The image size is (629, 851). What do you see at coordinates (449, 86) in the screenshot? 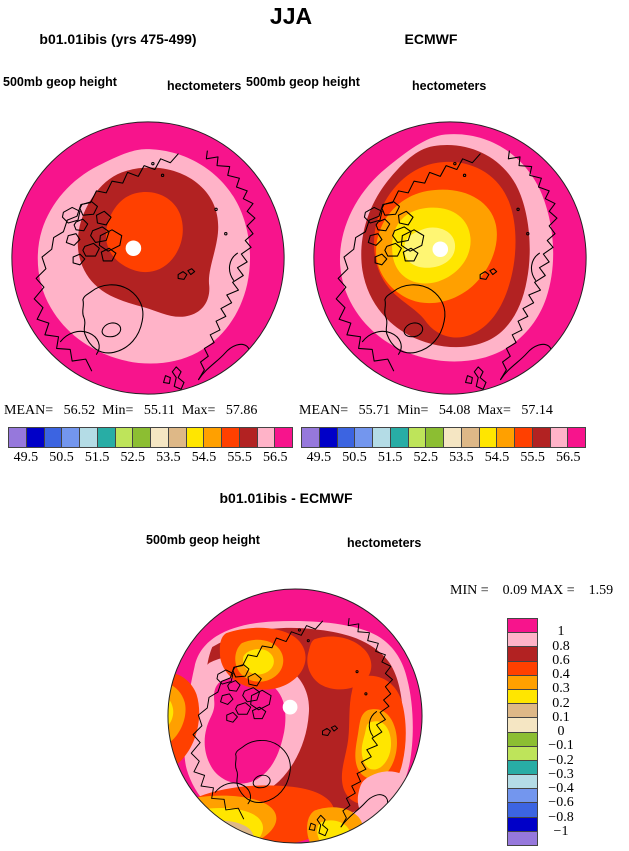
I see `reference-units-label: hectometers` at bounding box center [449, 86].